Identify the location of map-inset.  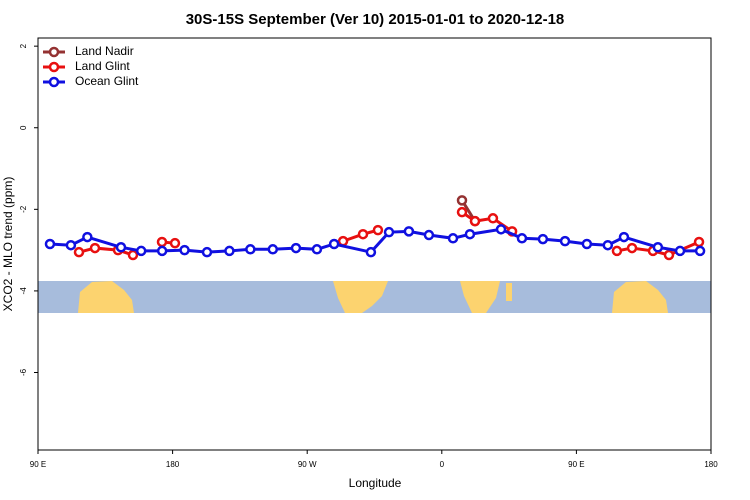
(374, 297).